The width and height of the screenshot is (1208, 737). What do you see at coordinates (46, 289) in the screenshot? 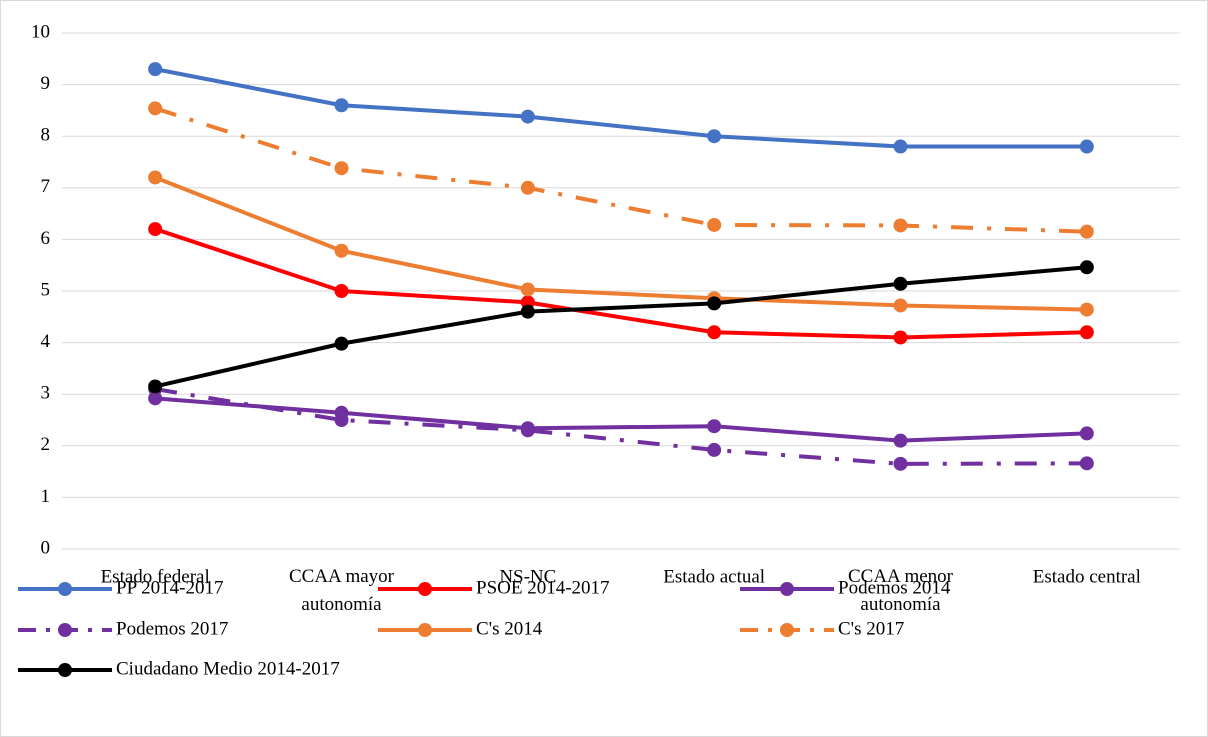
I see `y-tick-label: 5` at bounding box center [46, 289].